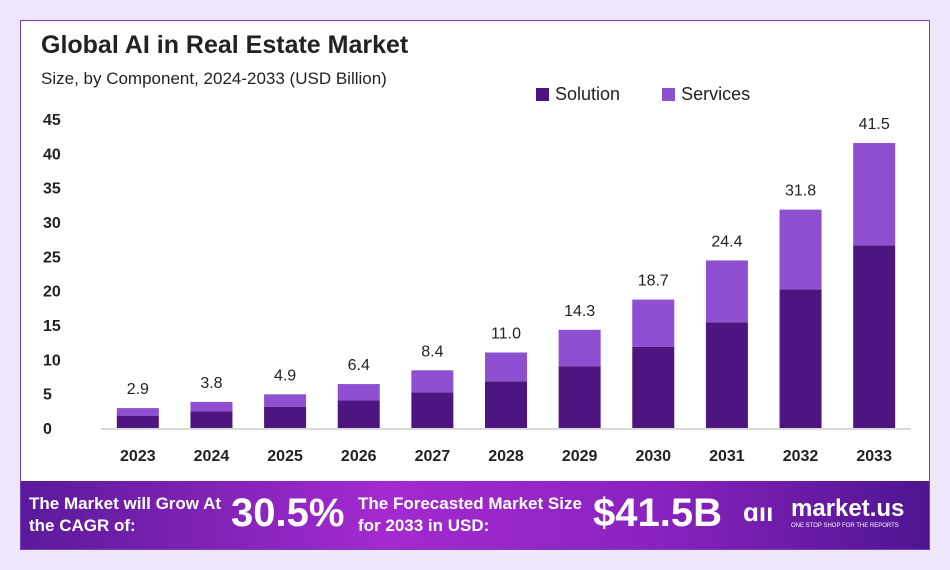 This screenshot has height=570, width=950. I want to click on forecast-value: $41.5B, so click(657, 513).